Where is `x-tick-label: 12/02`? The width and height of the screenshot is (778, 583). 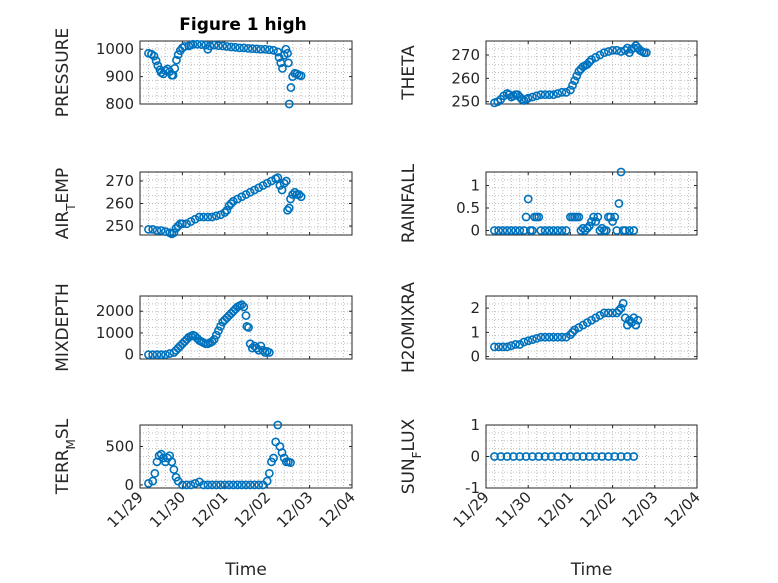 x-tick-label: 12/02 is located at coordinates (597, 509).